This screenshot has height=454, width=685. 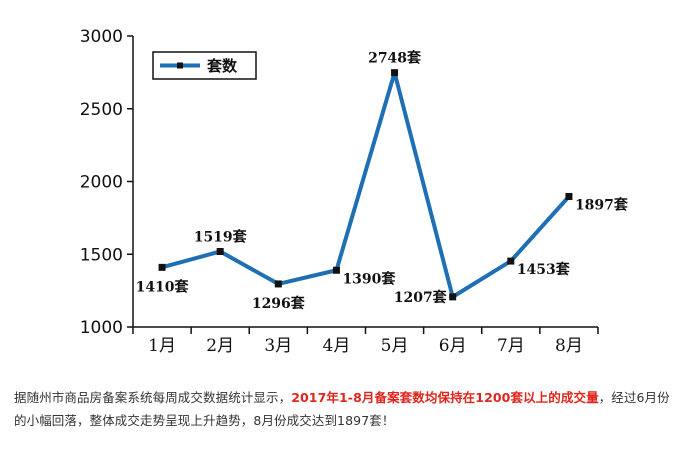 I want to click on x-tick-label: 4月, so click(x=337, y=346).